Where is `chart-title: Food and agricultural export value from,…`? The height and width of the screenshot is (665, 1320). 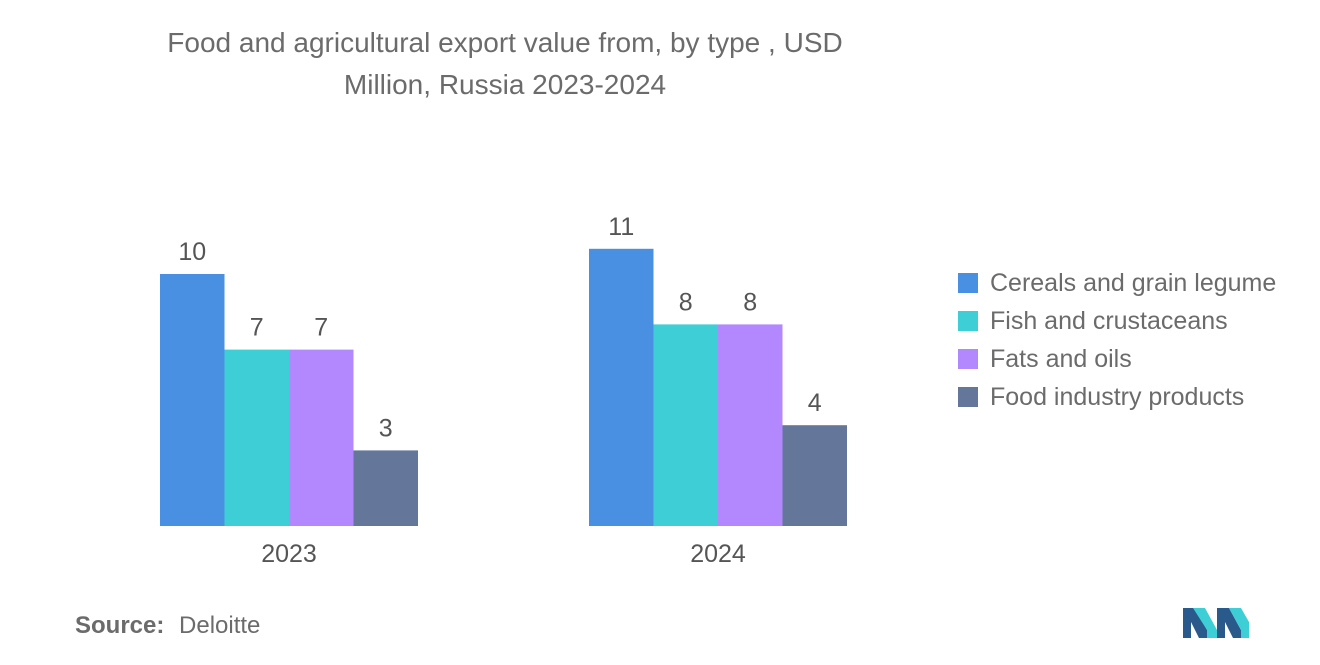
chart-title: Food and agricultural export value from,… is located at coordinates (505, 64).